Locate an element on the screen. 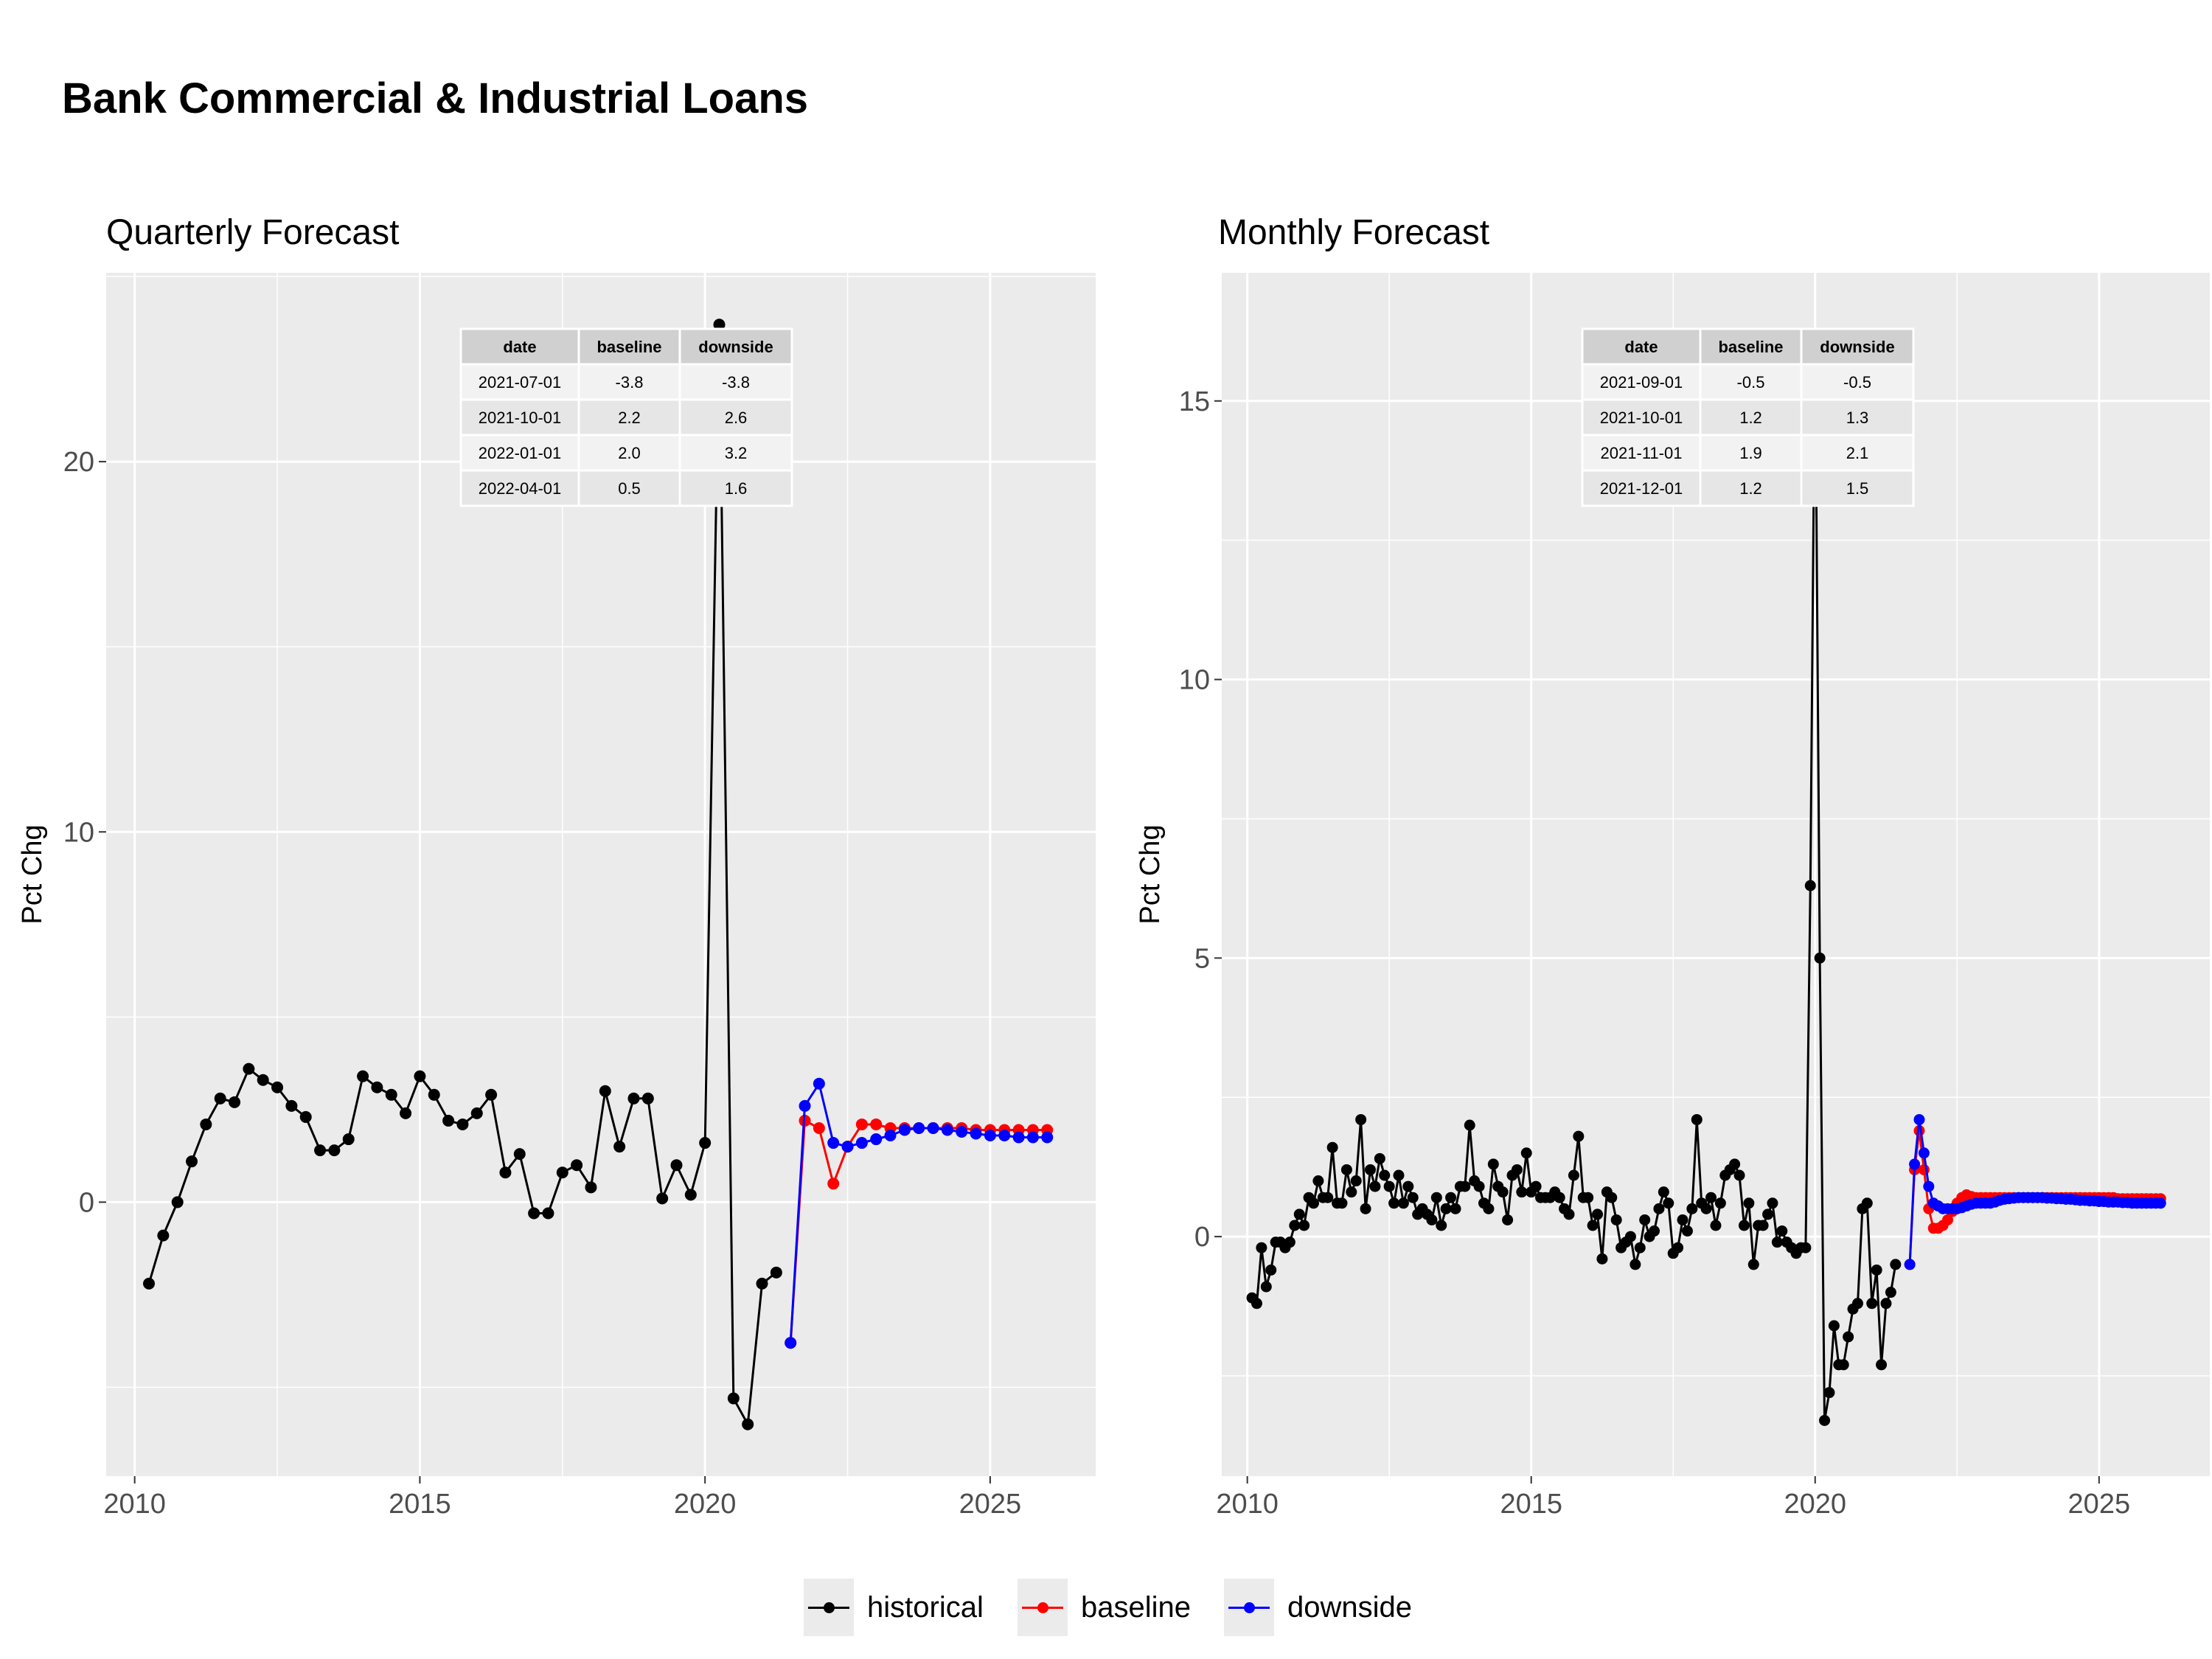 This screenshot has height=1659, width=2212. quarterly-xtick-label: 2010 is located at coordinates (134, 1504).